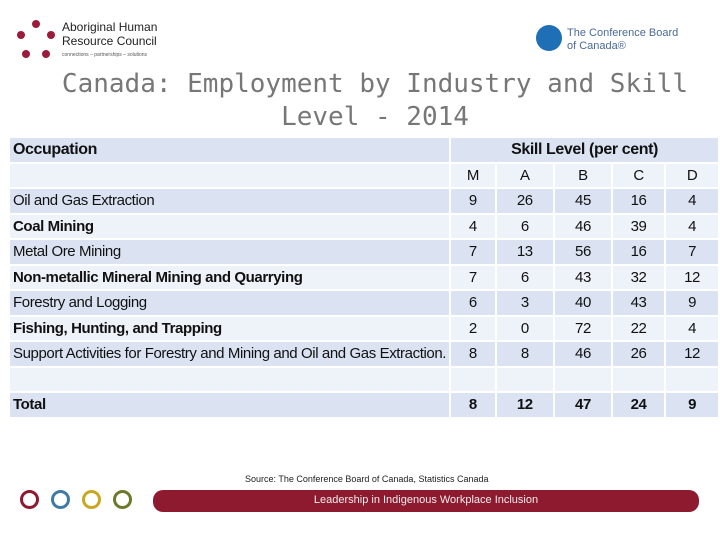 The height and width of the screenshot is (540, 720). I want to click on logo-line2: of Canada®, so click(596, 46).